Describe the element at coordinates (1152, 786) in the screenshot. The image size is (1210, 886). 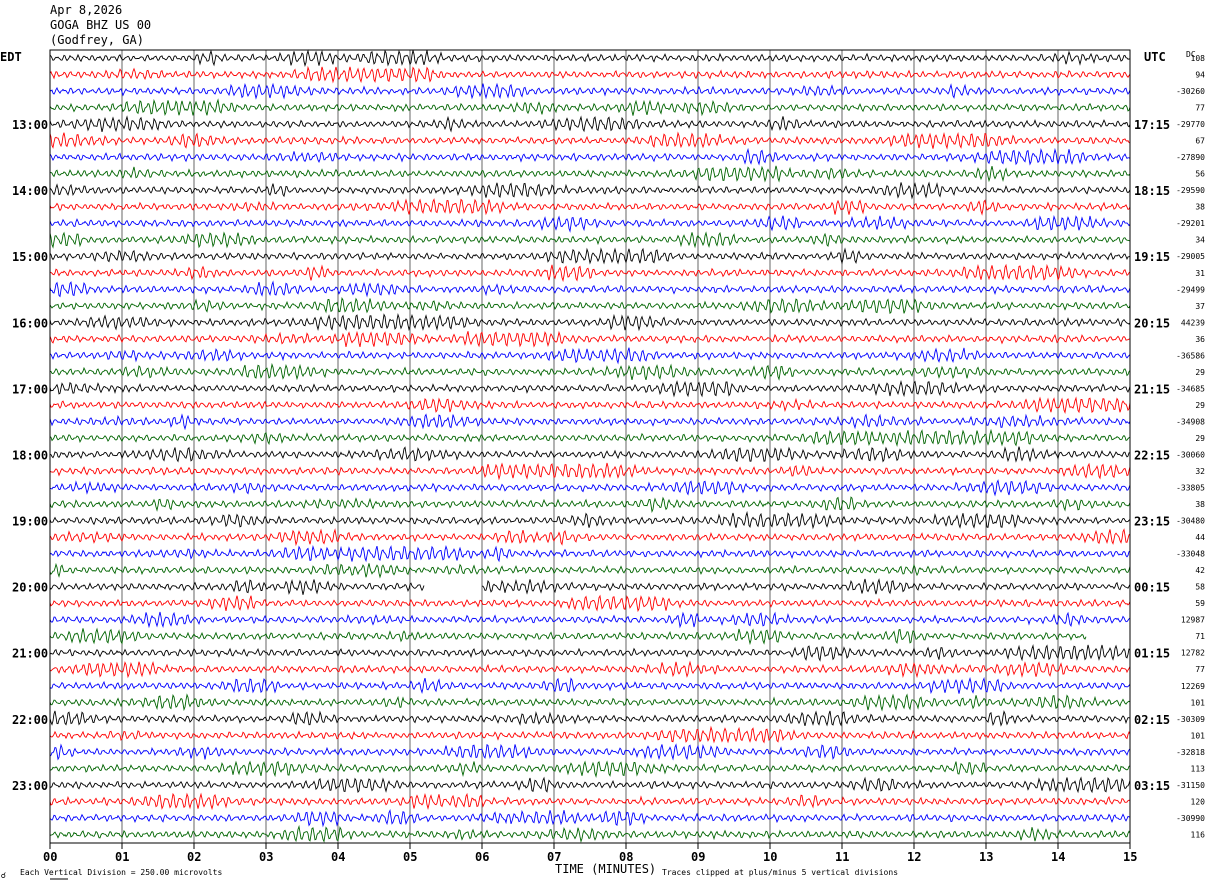
I see `utc-hour-label: 03:15` at that location.